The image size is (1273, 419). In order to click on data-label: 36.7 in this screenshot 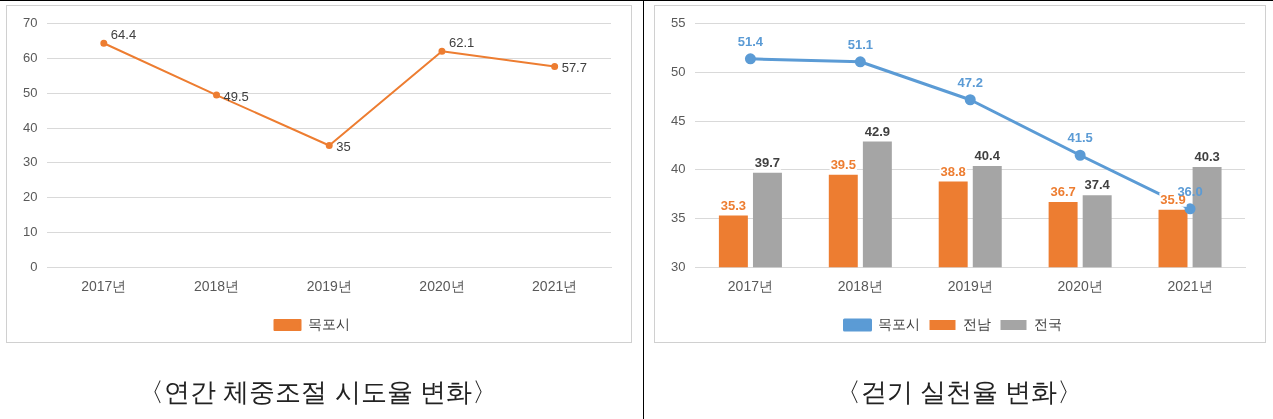, I will do `click(1063, 192)`.